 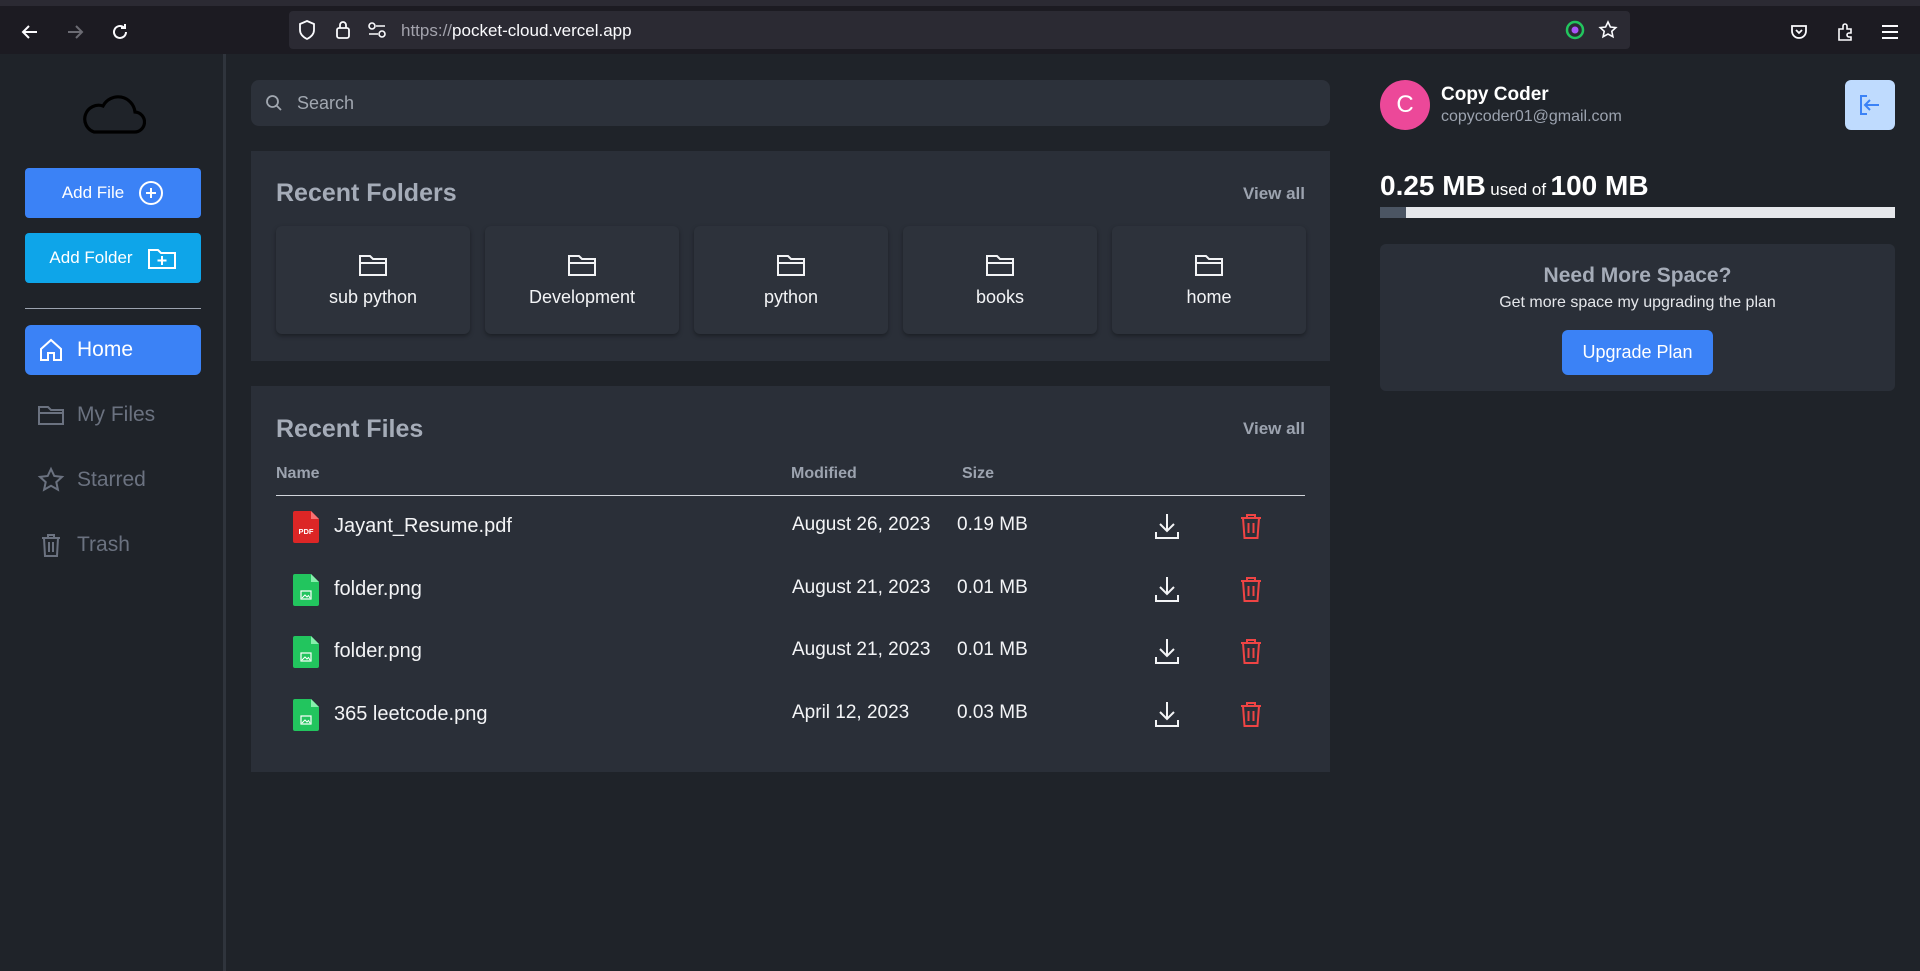 What do you see at coordinates (1000, 296) in the screenshot?
I see `folder-name: books` at bounding box center [1000, 296].